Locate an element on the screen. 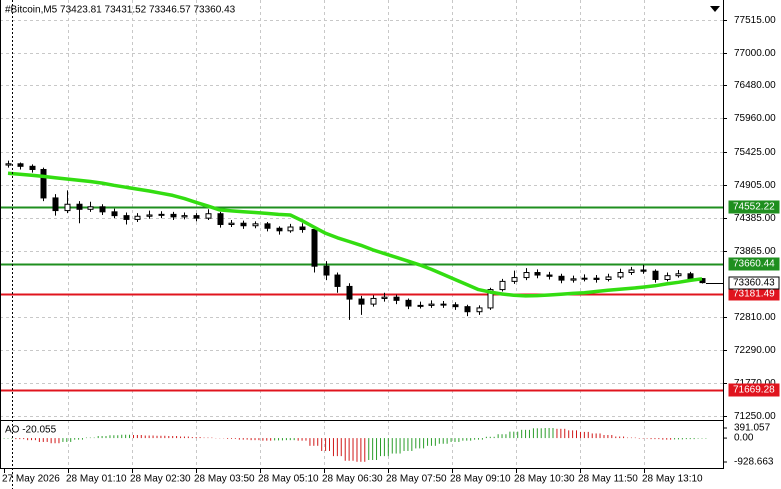 Image resolution: width=781 pixels, height=489 pixels. price-label: 74552.22 is located at coordinates (754, 207).